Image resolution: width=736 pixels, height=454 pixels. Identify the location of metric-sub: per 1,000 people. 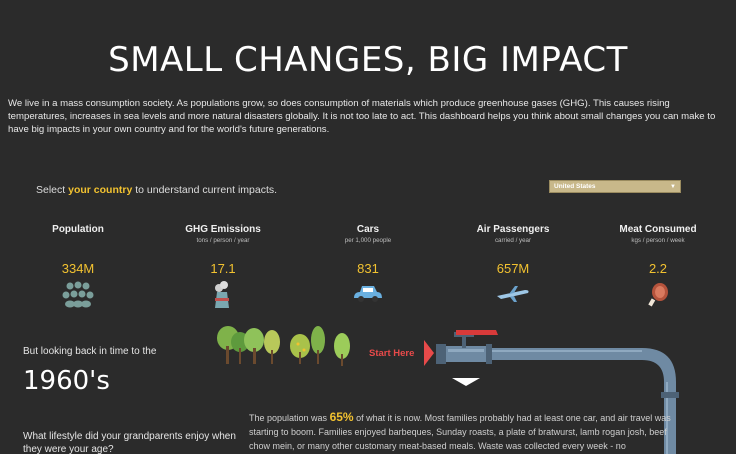
(368, 240).